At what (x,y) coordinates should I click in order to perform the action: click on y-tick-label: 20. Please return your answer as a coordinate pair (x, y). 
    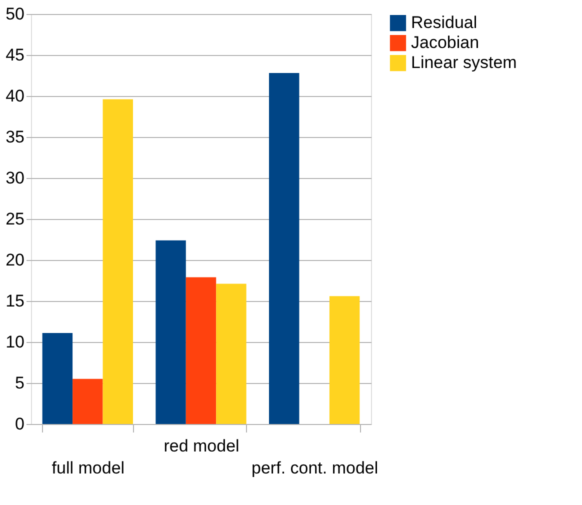
    Looking at the image, I should click on (15, 260).